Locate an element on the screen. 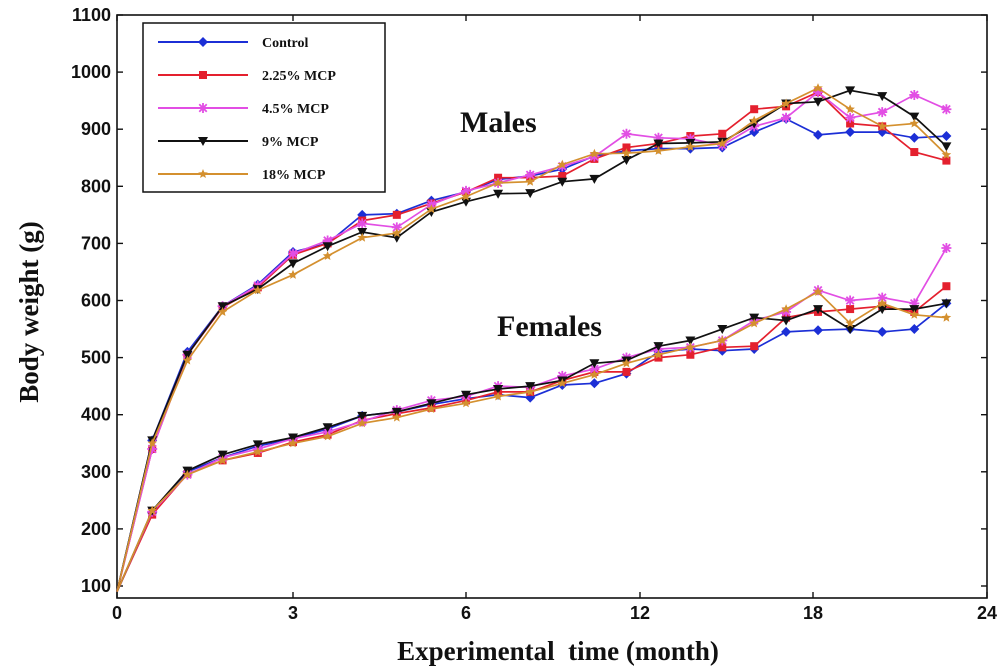 The height and width of the screenshot is (669, 1000). x-tick-label: 3 is located at coordinates (293, 613).